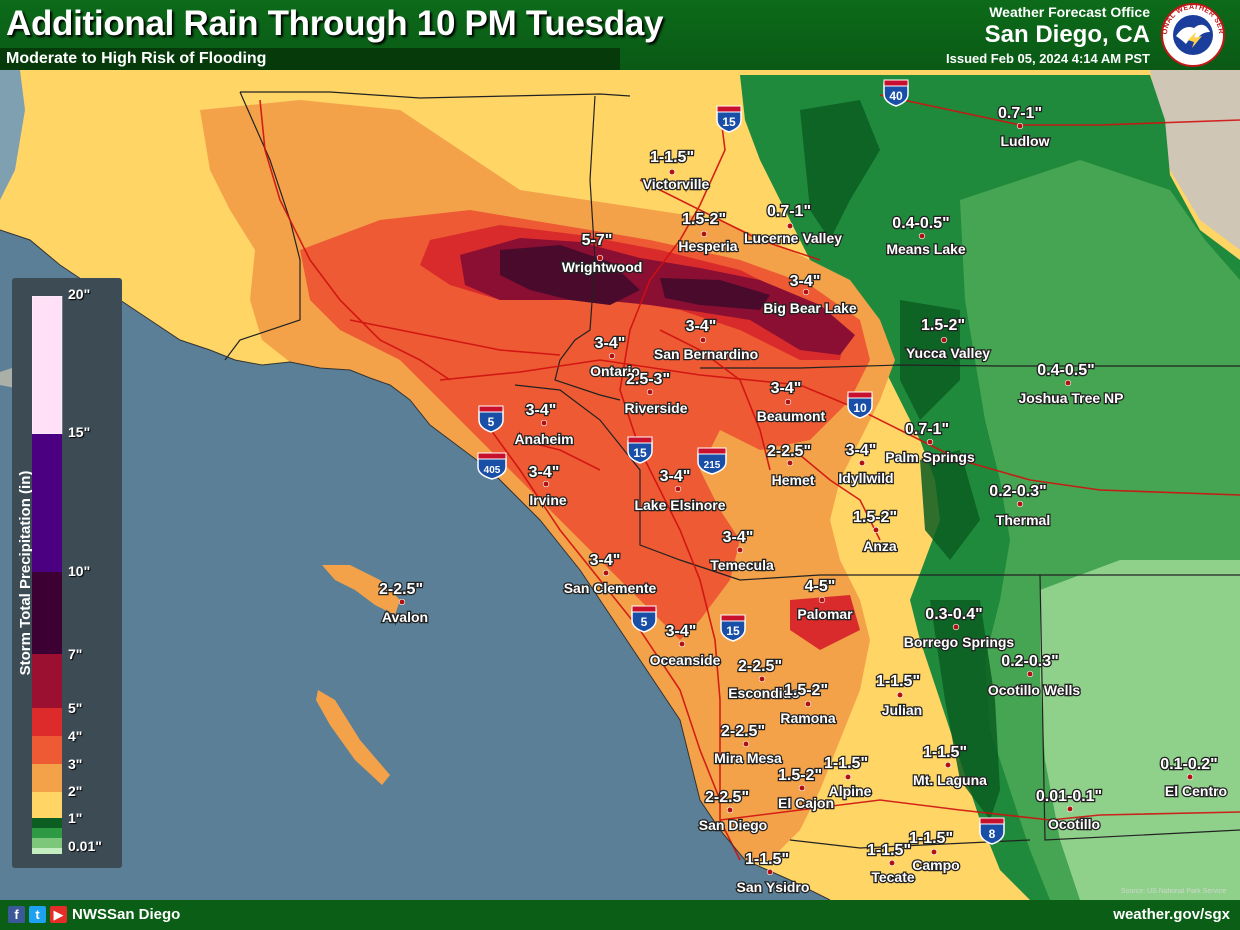 This screenshot has width=1240, height=930. I want to click on issued-timestamp: Issued Feb 05, 2024 4:14 AM PST, so click(1048, 58).